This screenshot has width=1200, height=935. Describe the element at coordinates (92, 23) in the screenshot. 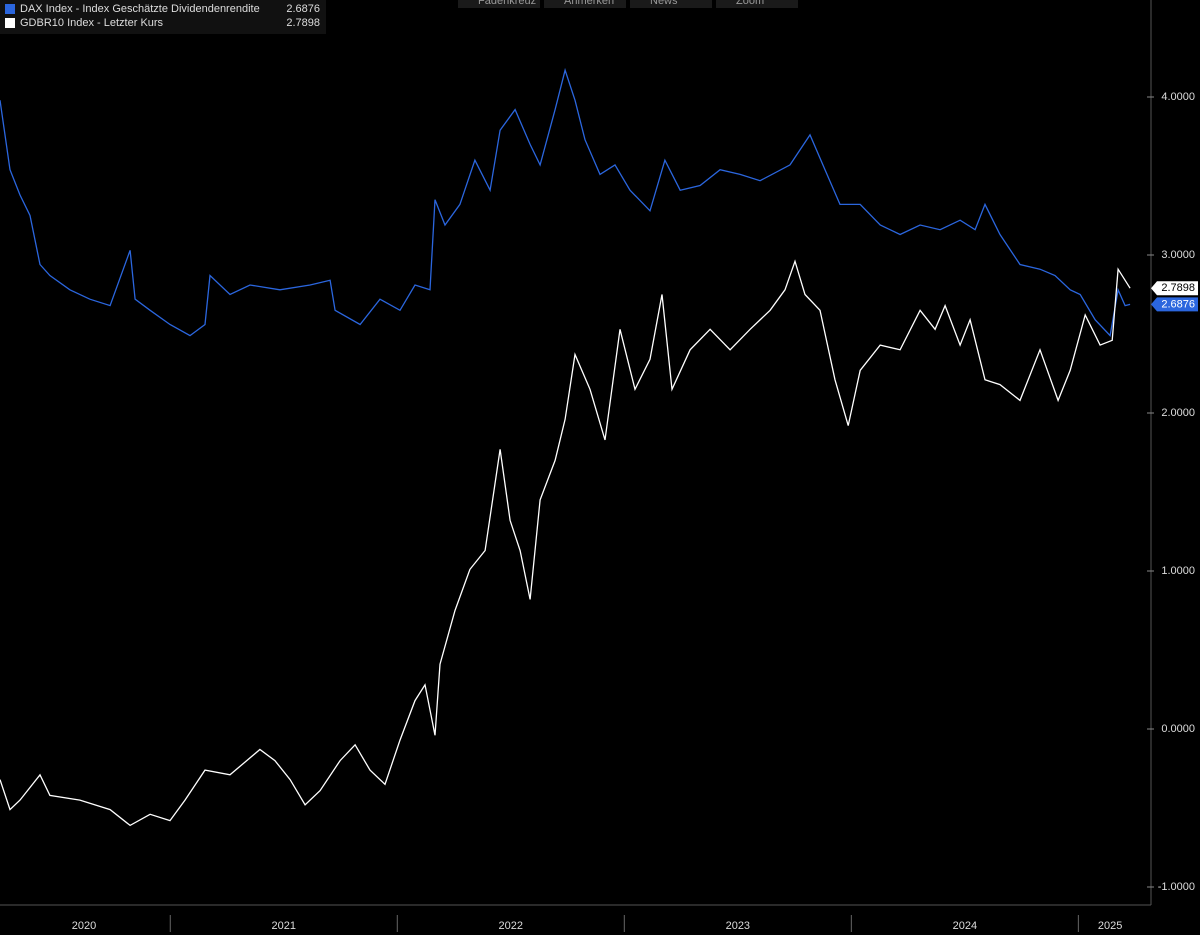

I see `legend-label: GDBR10 Index - Letzter Kurs` at that location.